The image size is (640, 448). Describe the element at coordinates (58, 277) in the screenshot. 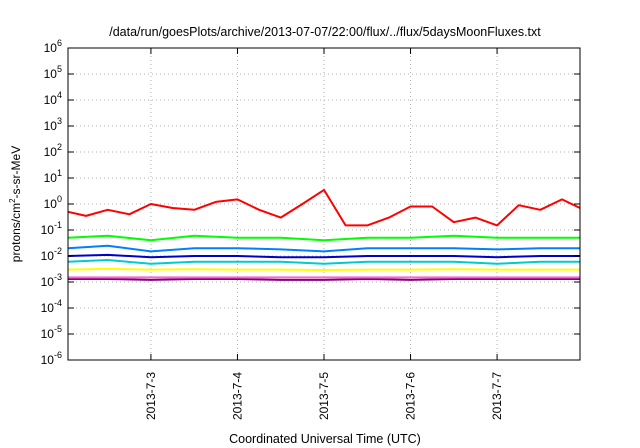

I see `y-tick-exp: -3` at that location.